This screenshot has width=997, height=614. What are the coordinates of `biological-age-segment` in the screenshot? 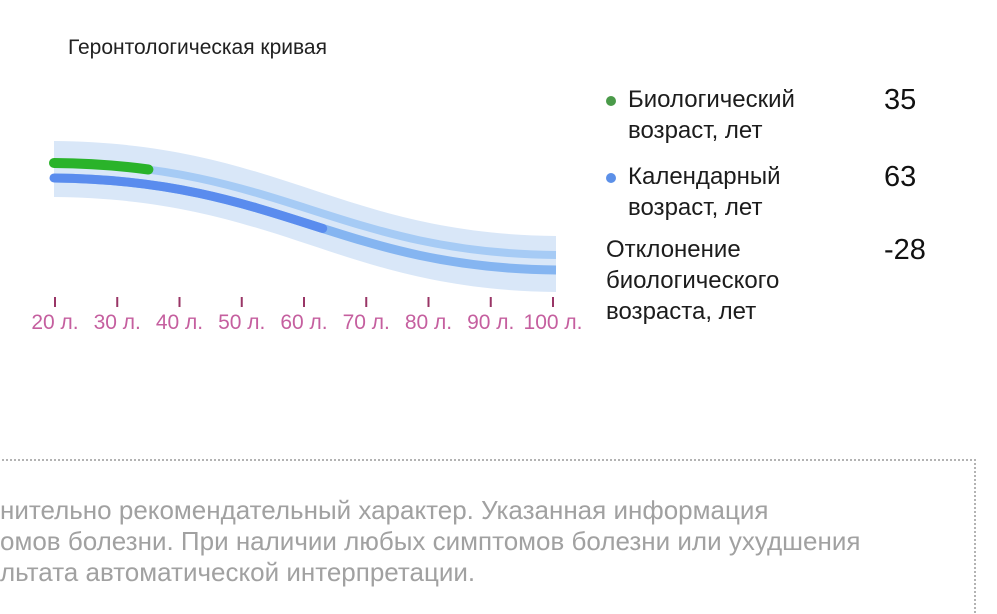 It's located at (305, 209).